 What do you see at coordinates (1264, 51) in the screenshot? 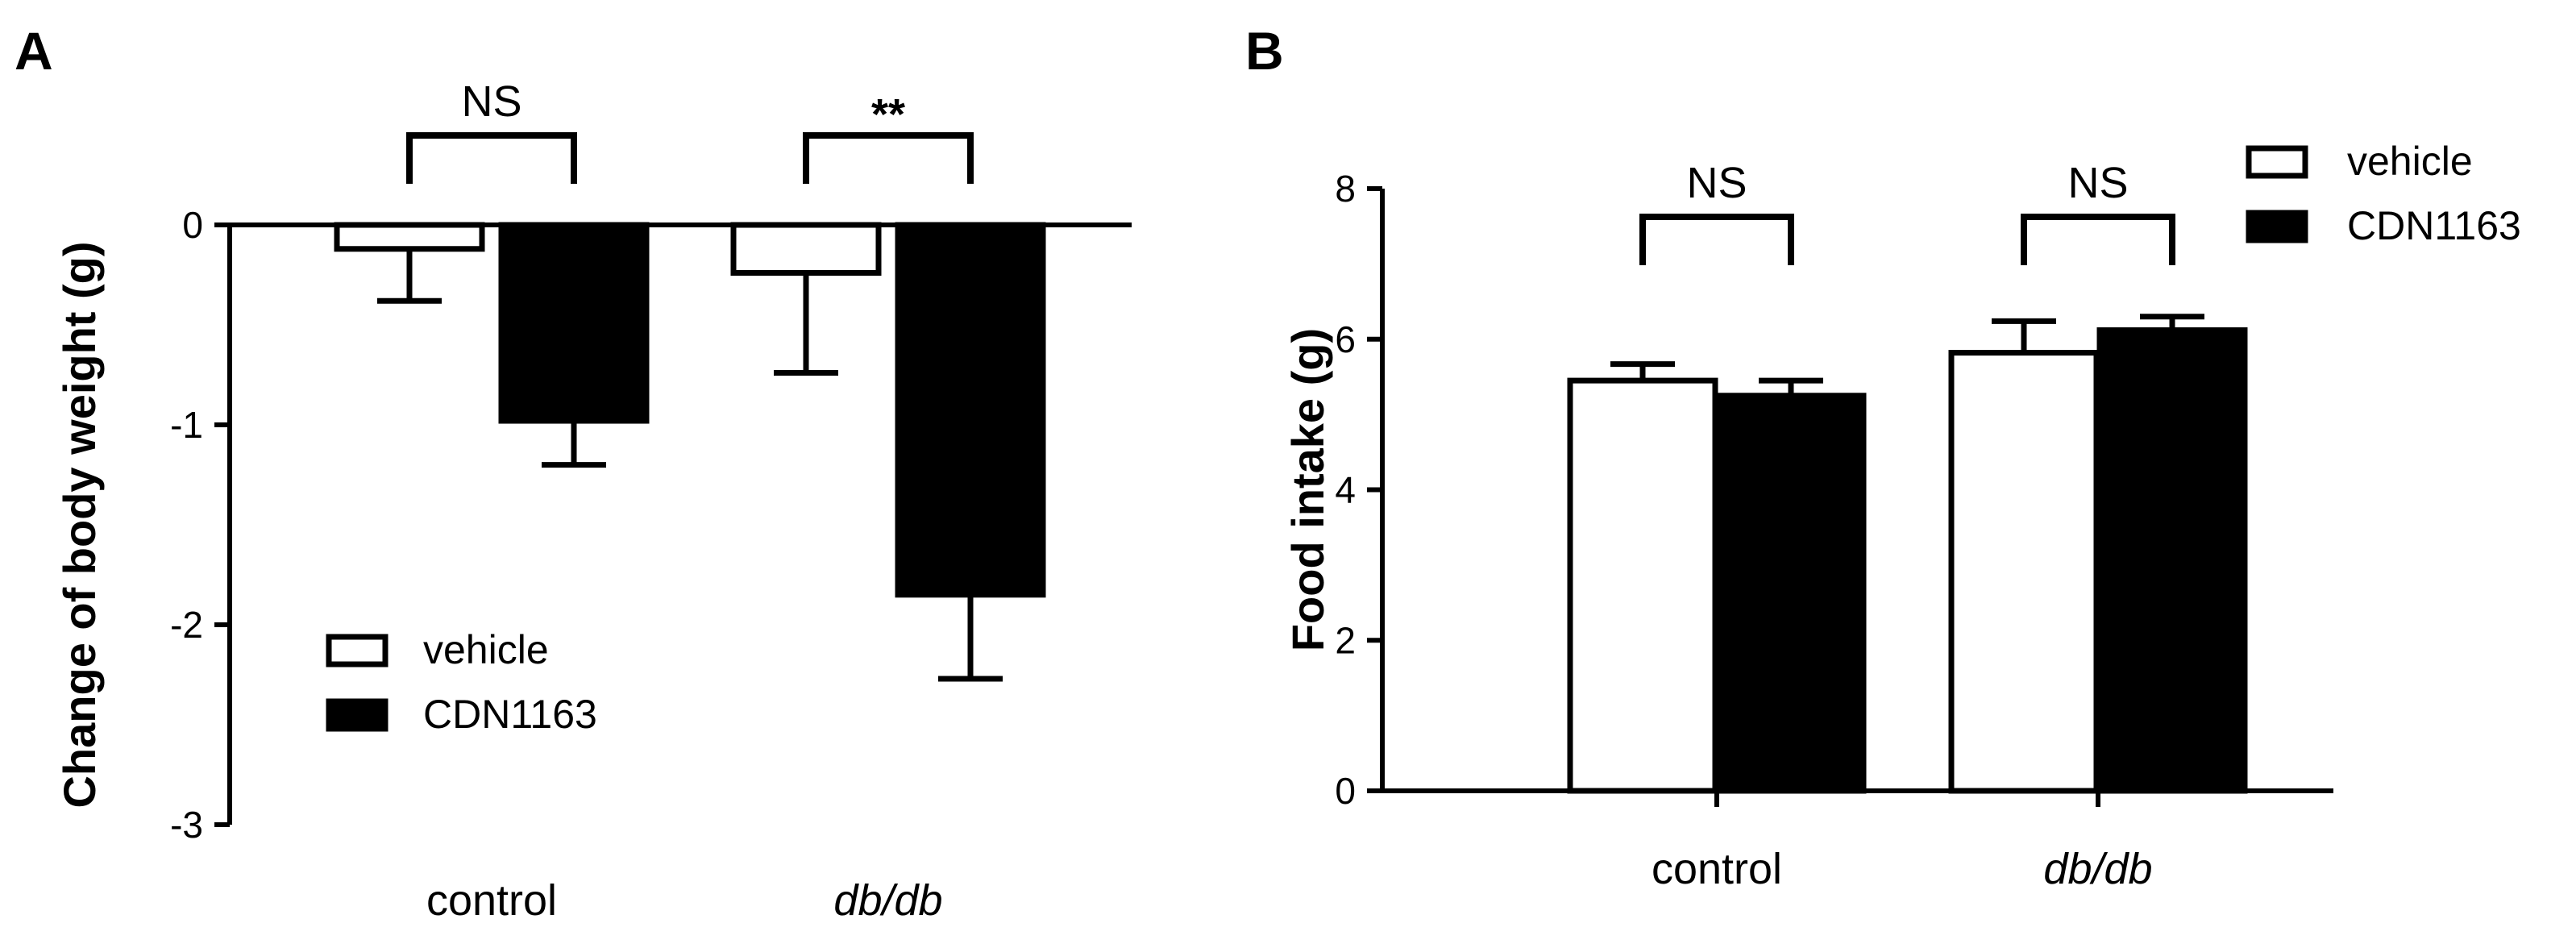
I see `panel-b-label: B` at bounding box center [1264, 51].